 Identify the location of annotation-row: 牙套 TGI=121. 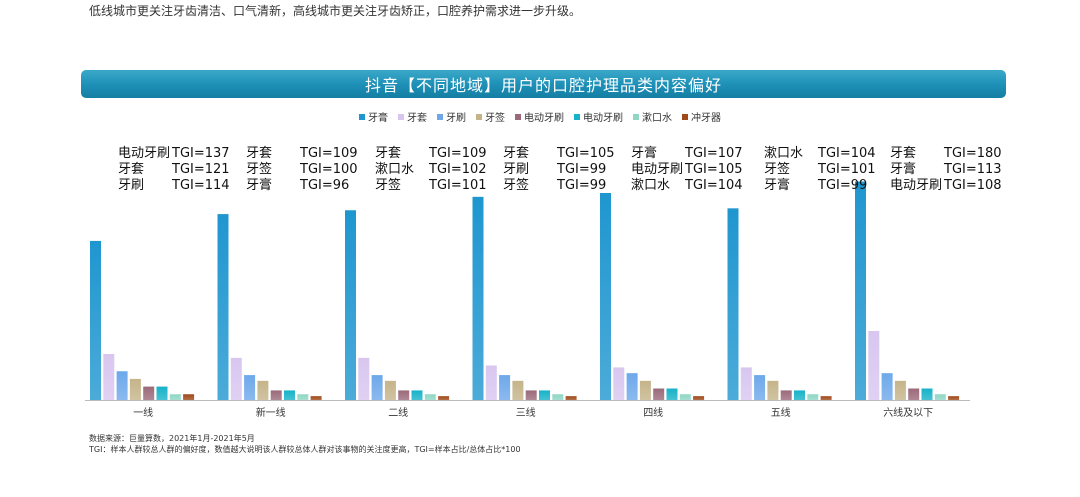
(174, 170).